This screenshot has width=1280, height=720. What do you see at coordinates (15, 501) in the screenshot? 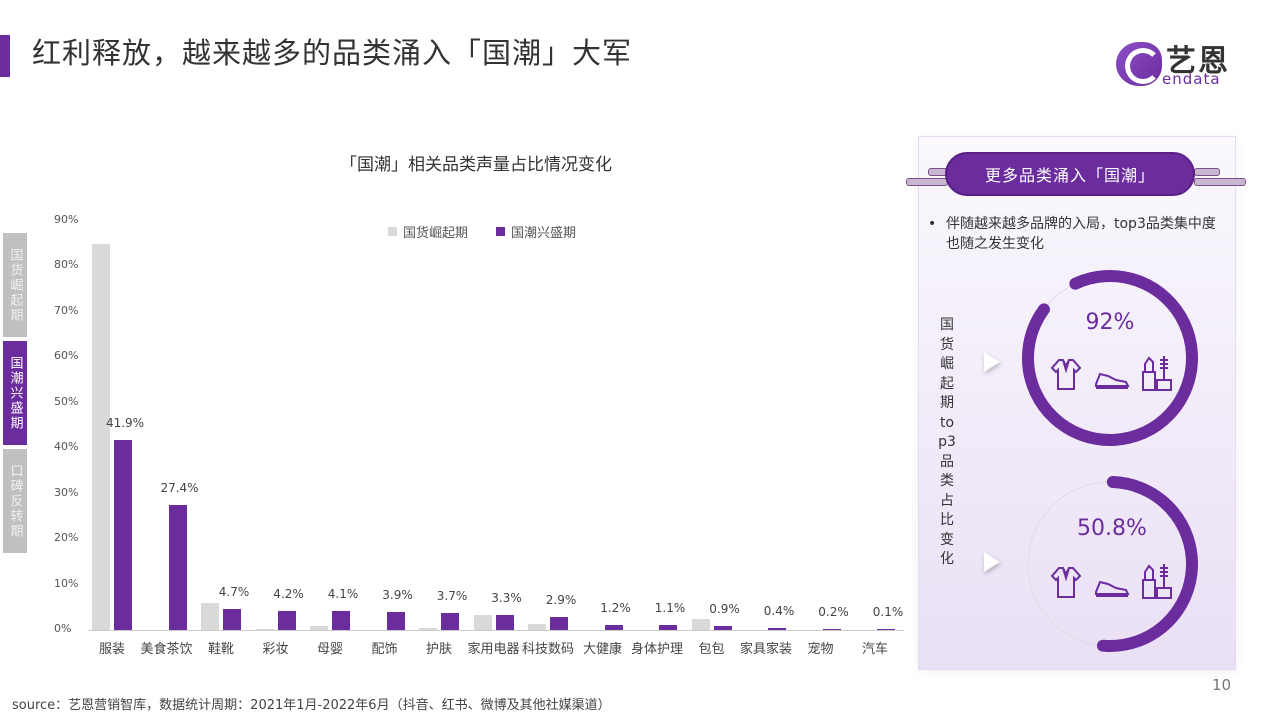
I see `tab-reversal-period: 口碑反转期` at bounding box center [15, 501].